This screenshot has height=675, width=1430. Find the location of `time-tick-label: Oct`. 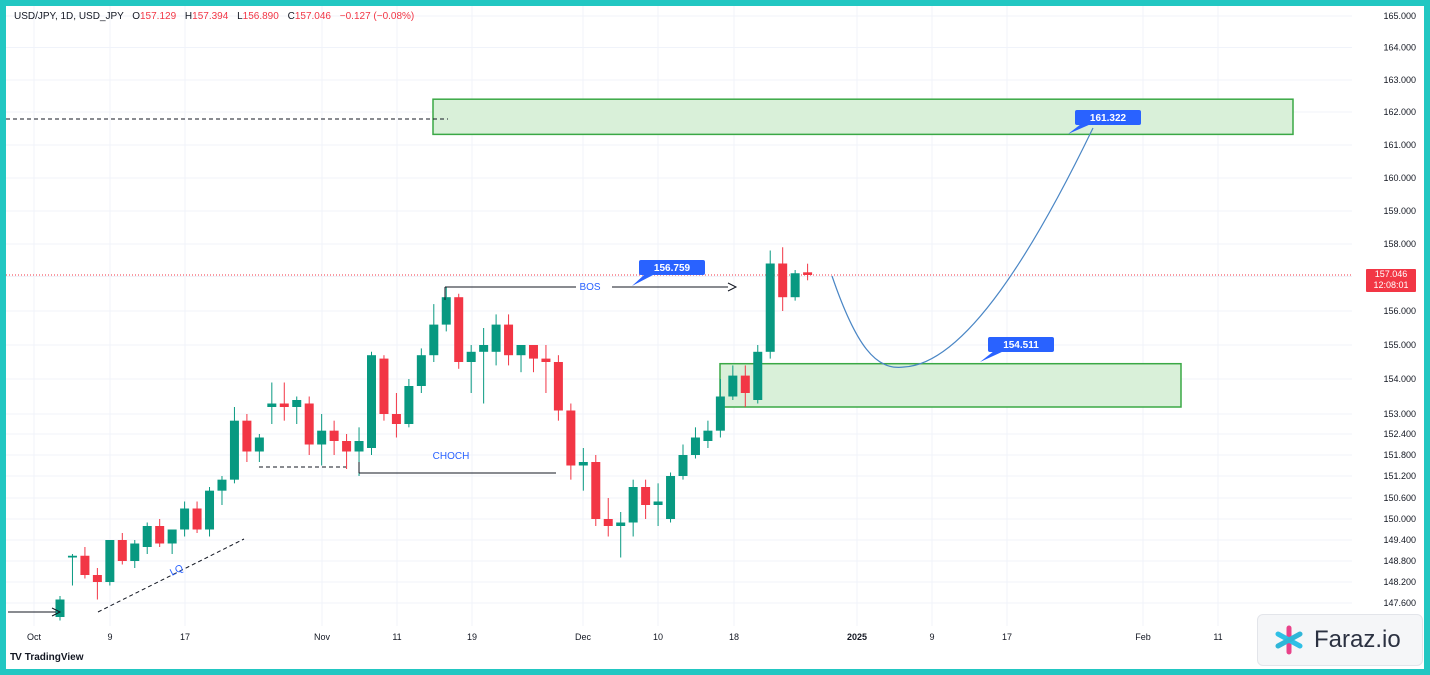

time-tick-label: Oct is located at coordinates (34, 637).